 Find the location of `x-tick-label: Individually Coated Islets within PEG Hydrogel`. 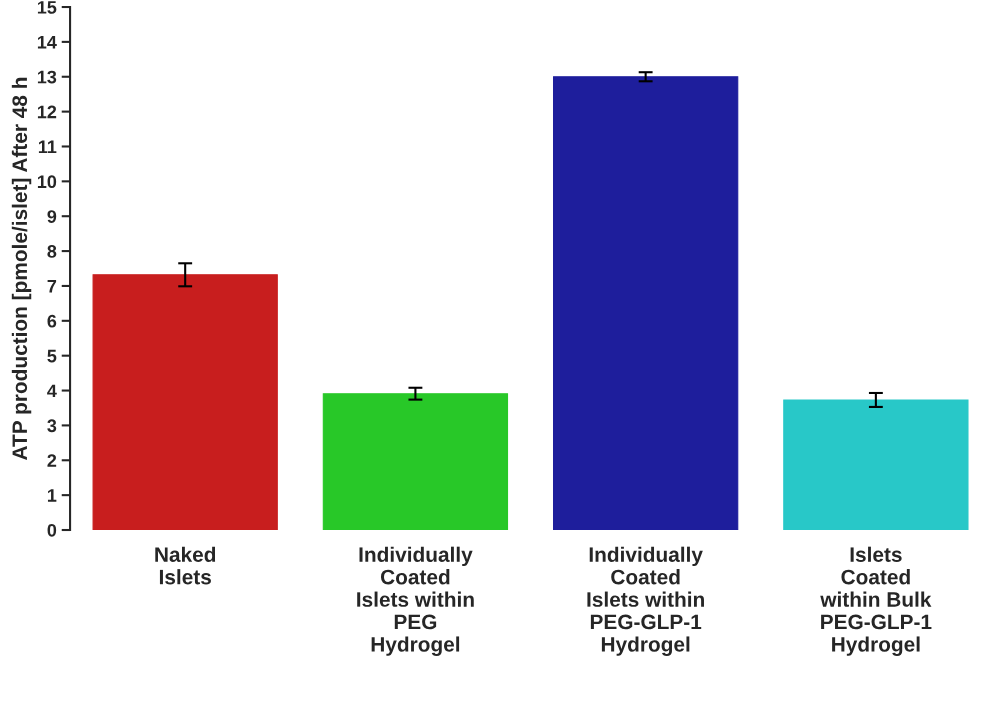

x-tick-label: Individually Coated Islets within PEG Hydrogel is located at coordinates (415, 601).